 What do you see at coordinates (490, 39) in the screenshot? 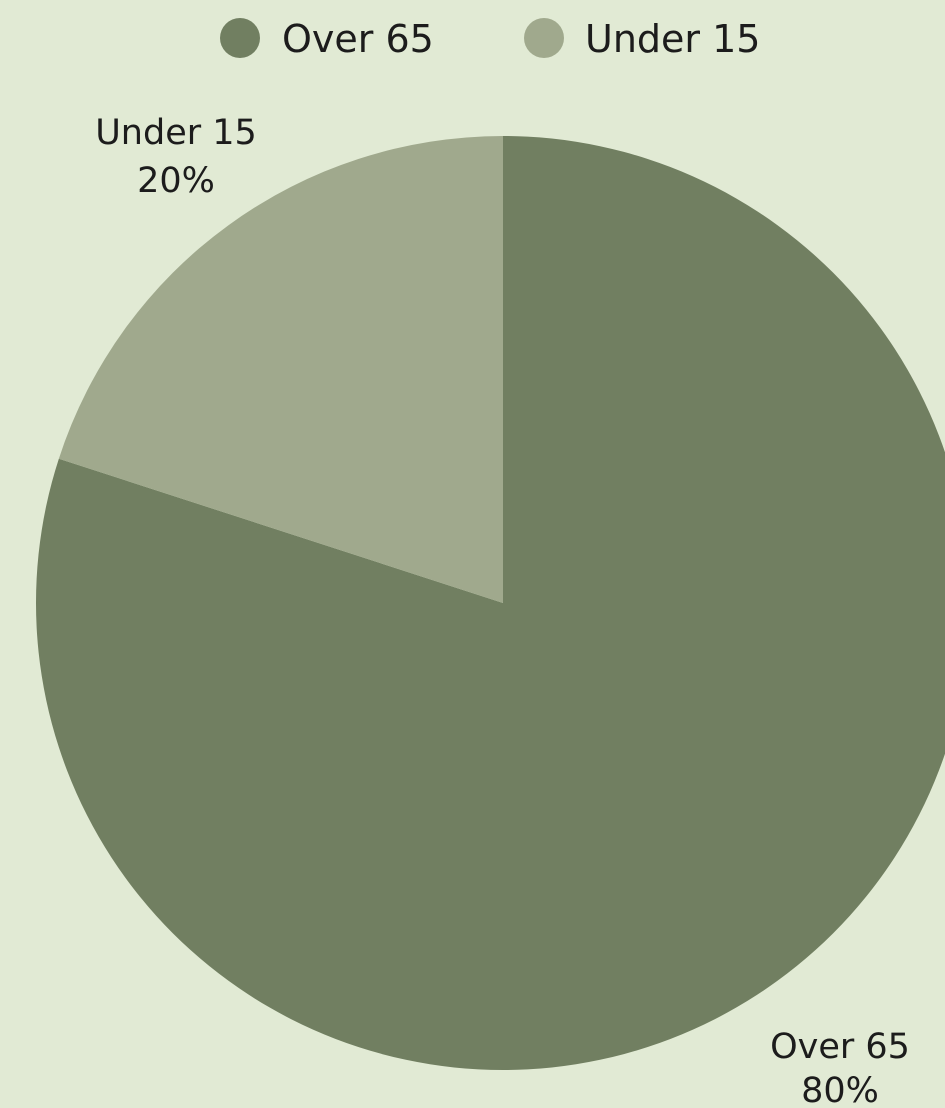
I see `legend: Over 65 Under 15` at bounding box center [490, 39].